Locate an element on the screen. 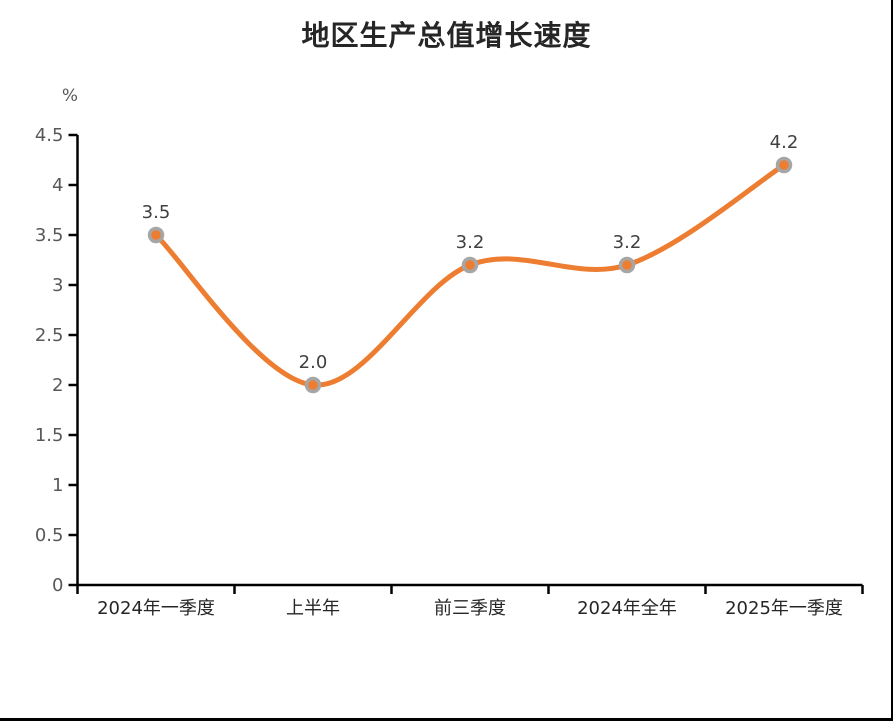  y-tick-label: 0 is located at coordinates (57, 585).